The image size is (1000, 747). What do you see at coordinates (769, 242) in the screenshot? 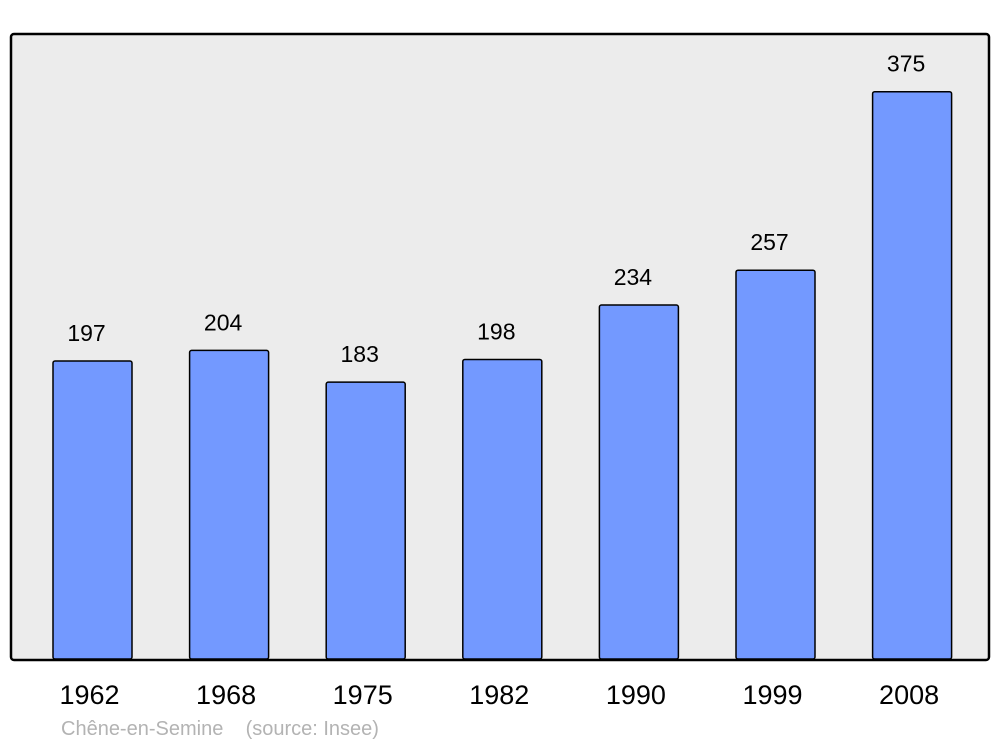
I see `data-label-1999: 257` at bounding box center [769, 242].